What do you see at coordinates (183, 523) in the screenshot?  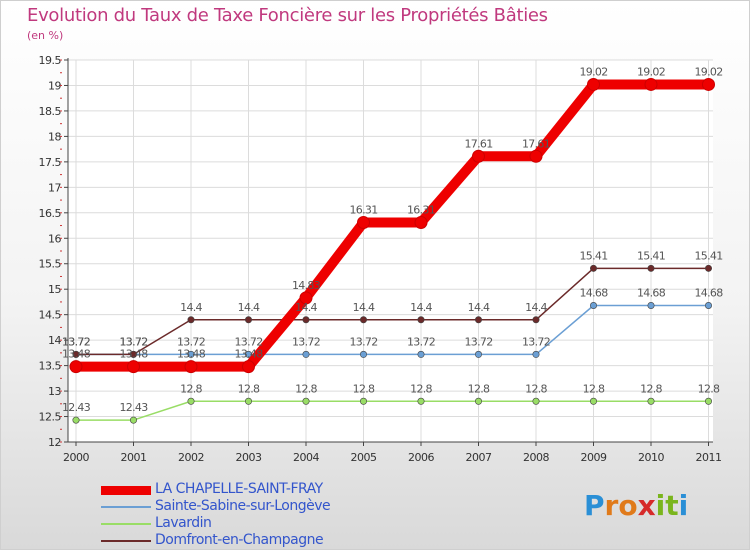 I see `legend-label: Lavardin` at bounding box center [183, 523].